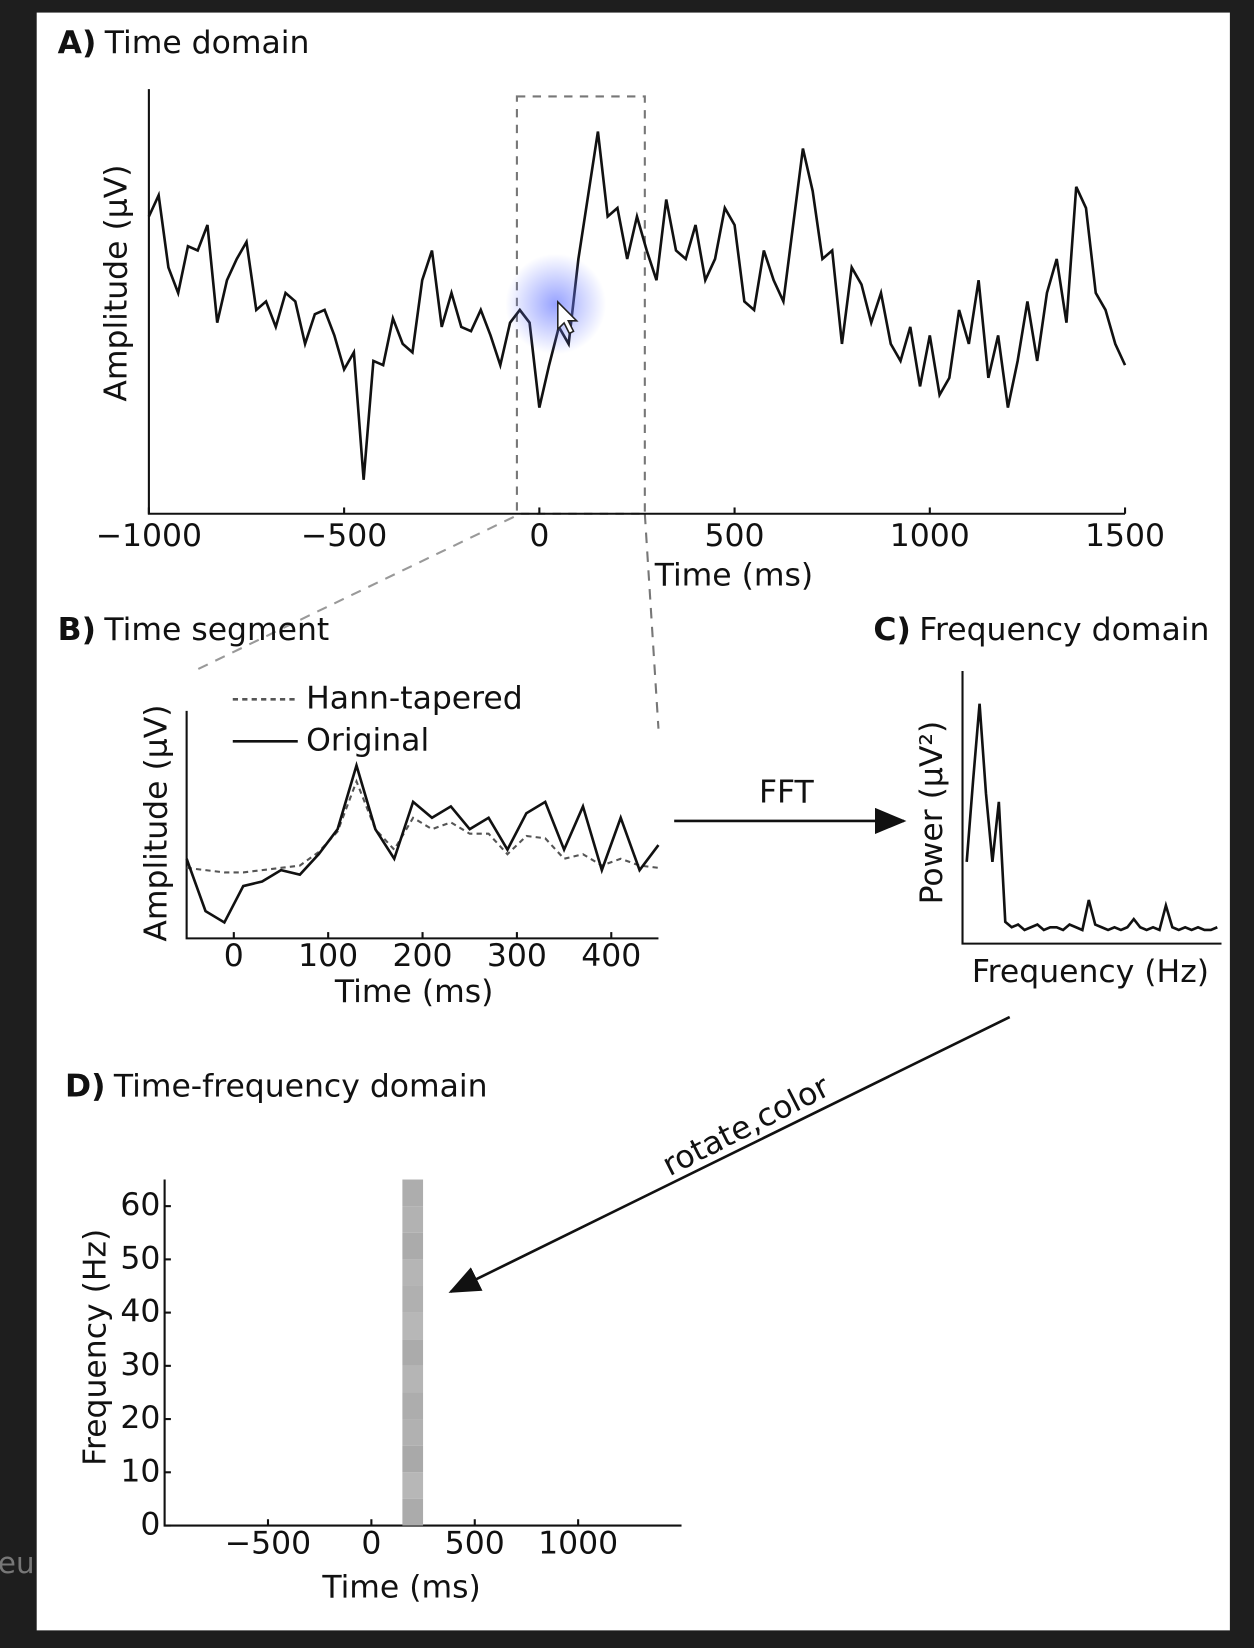 This screenshot has height=1648, width=1254. What do you see at coordinates (423, 956) in the screenshot?
I see `x-tick-label: 200` at bounding box center [423, 956].